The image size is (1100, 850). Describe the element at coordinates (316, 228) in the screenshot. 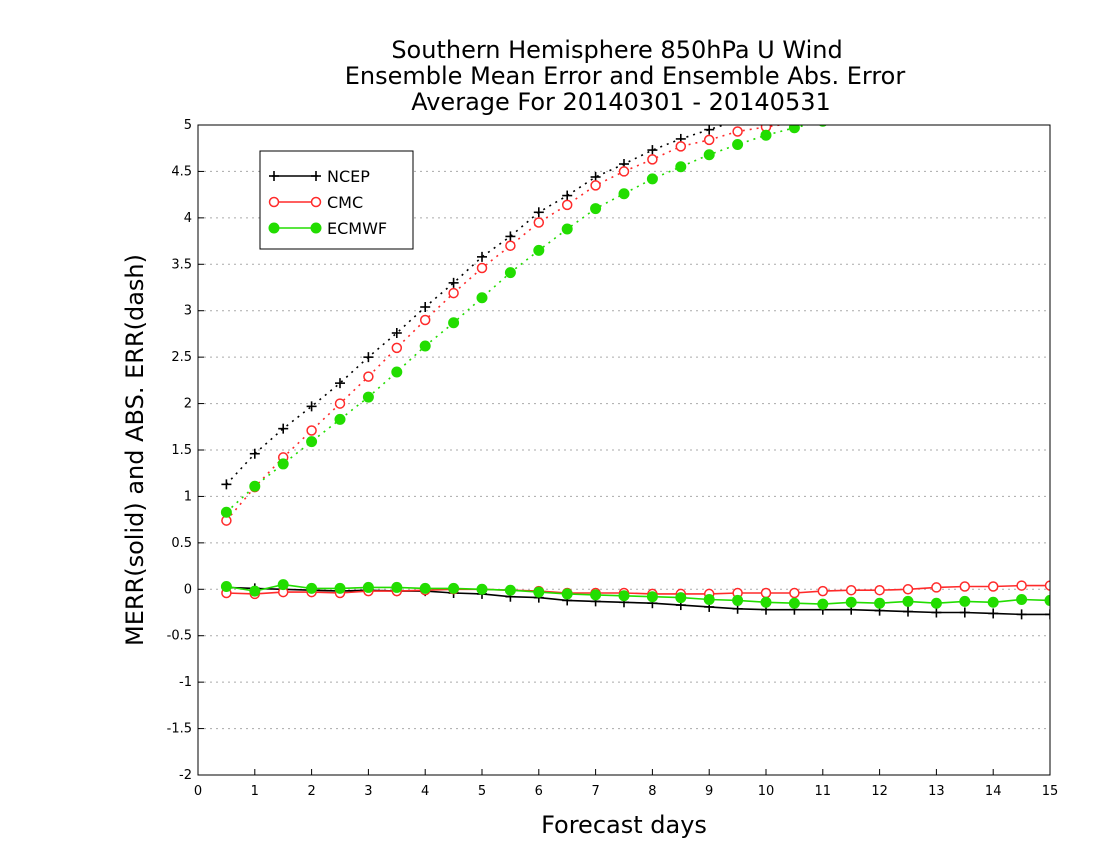

I see `legend-marker-ecmwf` at that location.